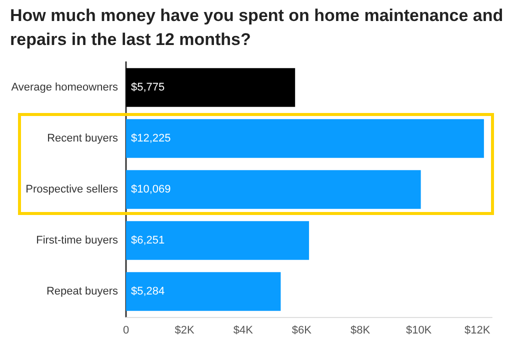 This screenshot has width=512, height=345. I want to click on data-label: $5,284, so click(148, 292).